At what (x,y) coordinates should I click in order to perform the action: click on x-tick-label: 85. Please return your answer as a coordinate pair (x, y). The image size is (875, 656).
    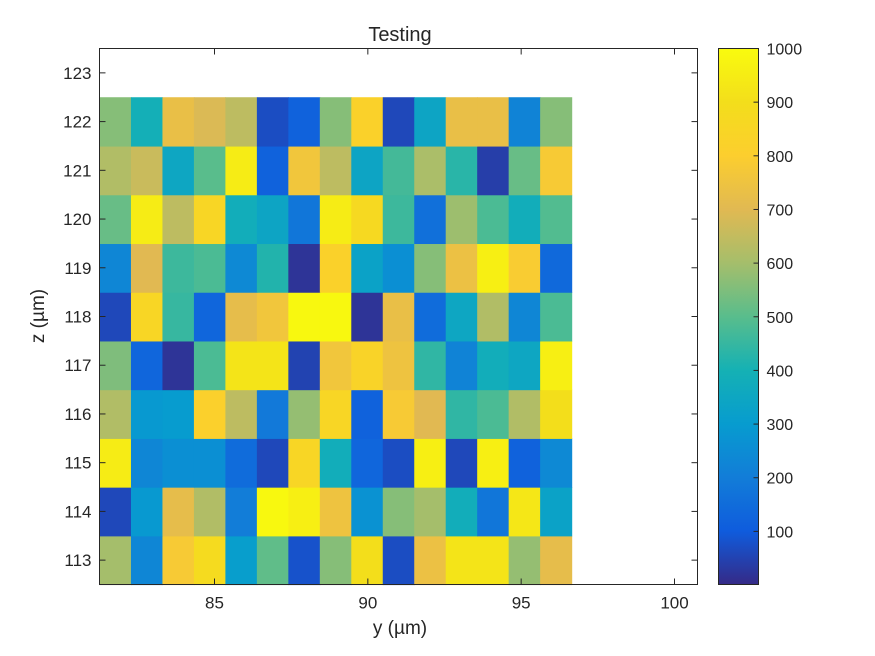
    Looking at the image, I should click on (214, 603).